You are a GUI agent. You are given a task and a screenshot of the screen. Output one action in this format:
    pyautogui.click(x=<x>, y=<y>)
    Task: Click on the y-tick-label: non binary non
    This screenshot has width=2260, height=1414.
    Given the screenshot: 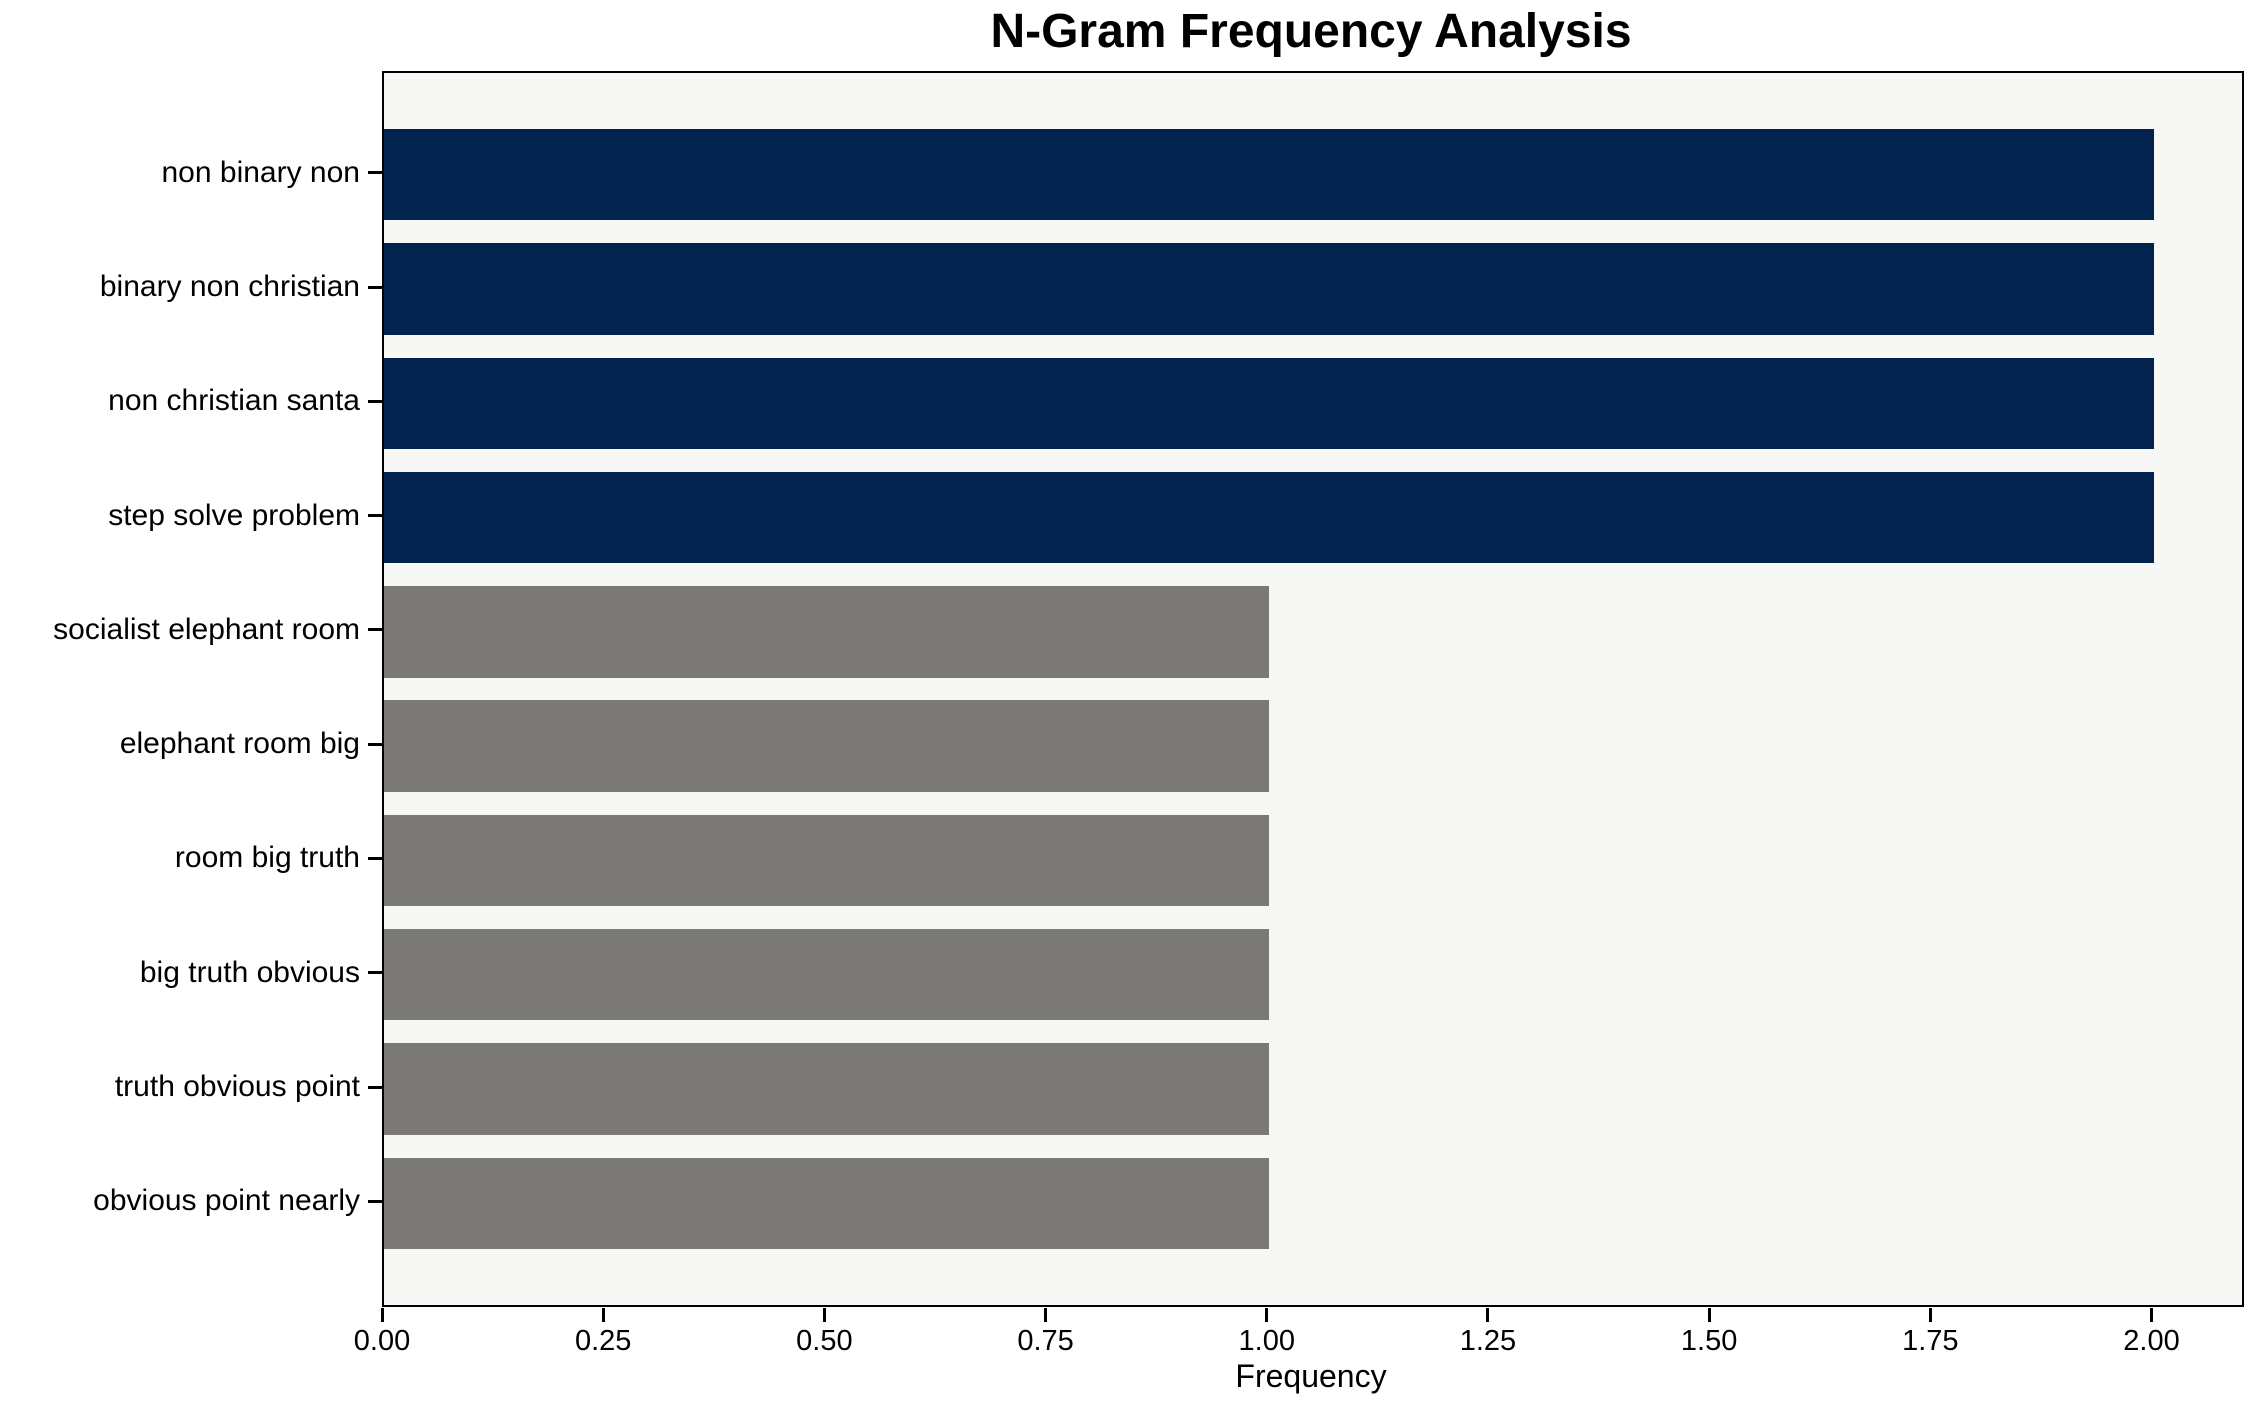 What is the action you would take?
    pyautogui.click(x=261, y=172)
    